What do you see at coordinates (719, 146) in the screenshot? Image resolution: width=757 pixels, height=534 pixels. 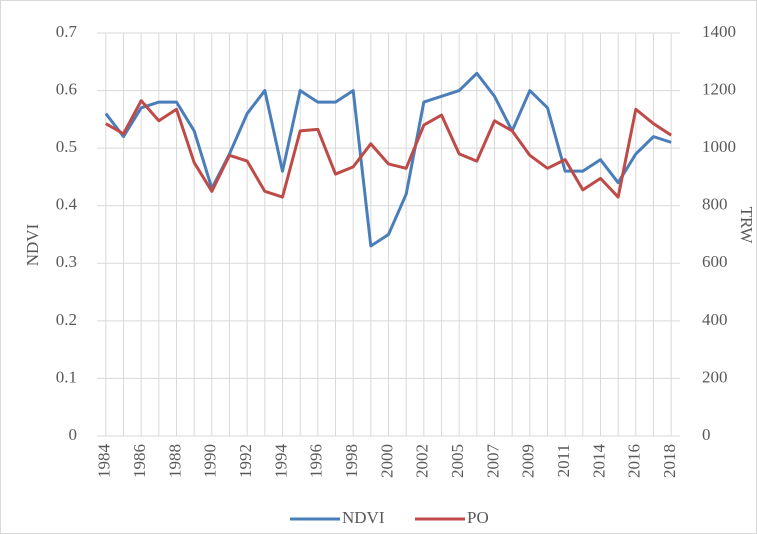 I see `y2-tick-label: 1000` at bounding box center [719, 146].